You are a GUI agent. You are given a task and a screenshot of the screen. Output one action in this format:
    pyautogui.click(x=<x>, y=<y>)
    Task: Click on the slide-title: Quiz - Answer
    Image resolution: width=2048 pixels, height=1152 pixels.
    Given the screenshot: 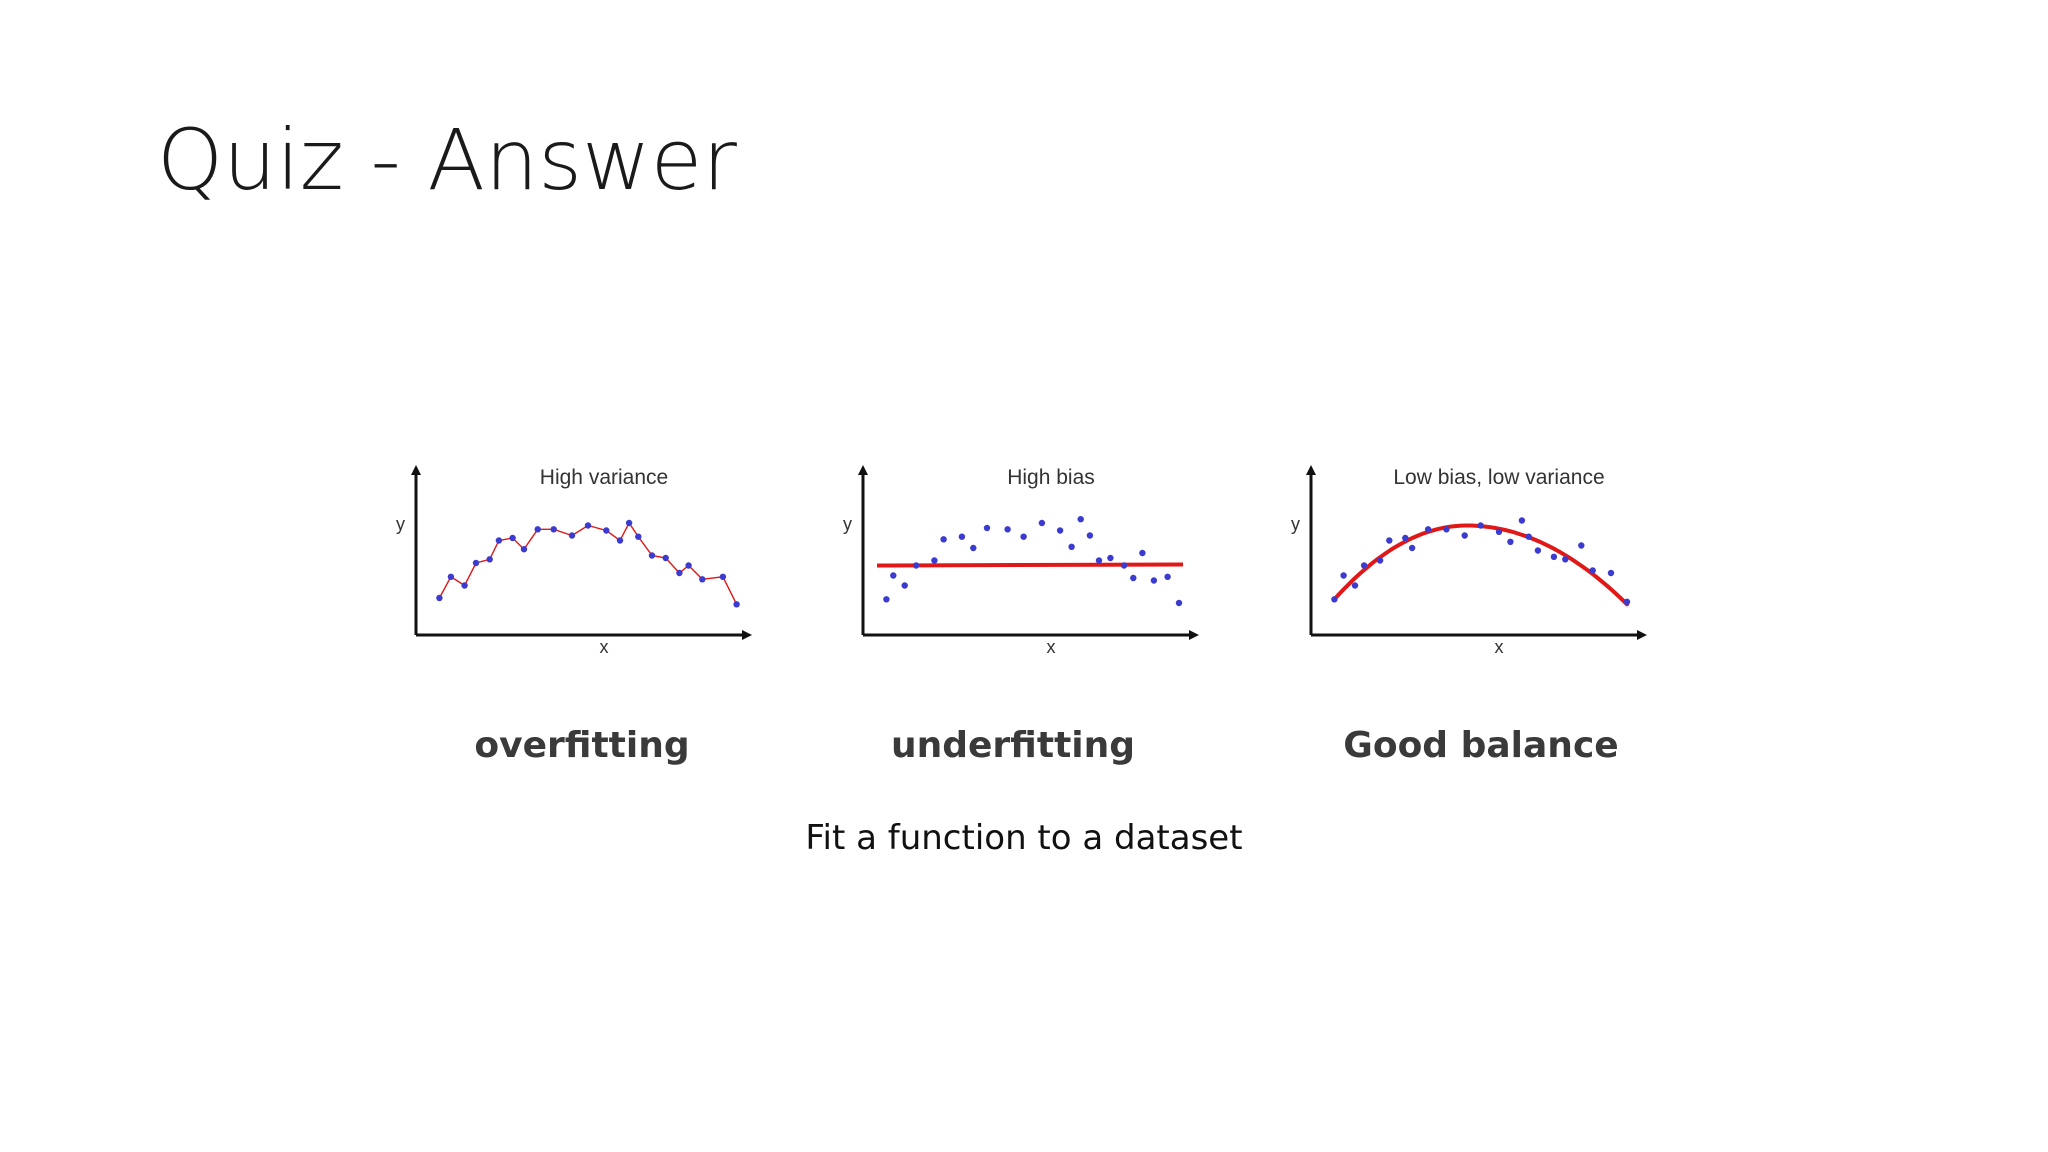 What is the action you would take?
    pyautogui.click(x=447, y=160)
    